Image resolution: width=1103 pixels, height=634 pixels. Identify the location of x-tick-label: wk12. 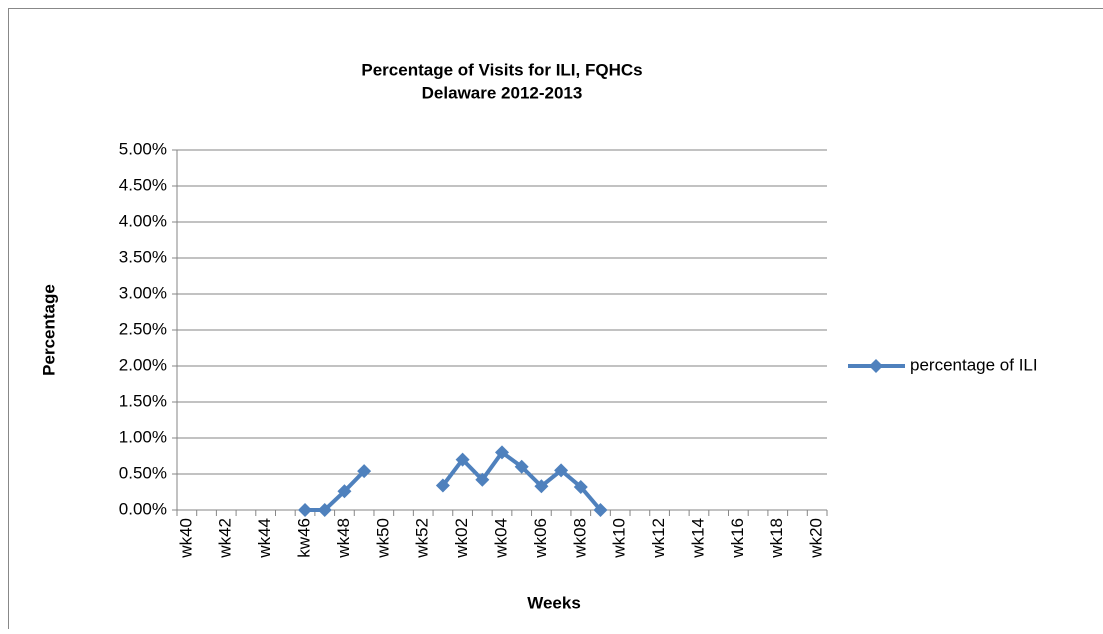
(658, 538).